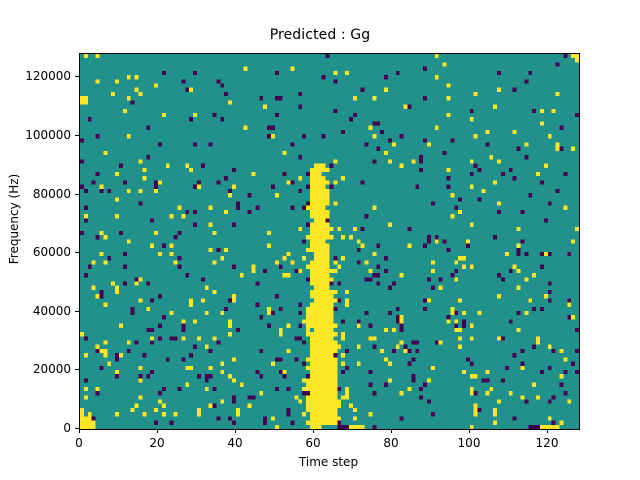 This screenshot has height=480, width=640. What do you see at coordinates (79, 443) in the screenshot?
I see `x-tick-label: 0` at bounding box center [79, 443].